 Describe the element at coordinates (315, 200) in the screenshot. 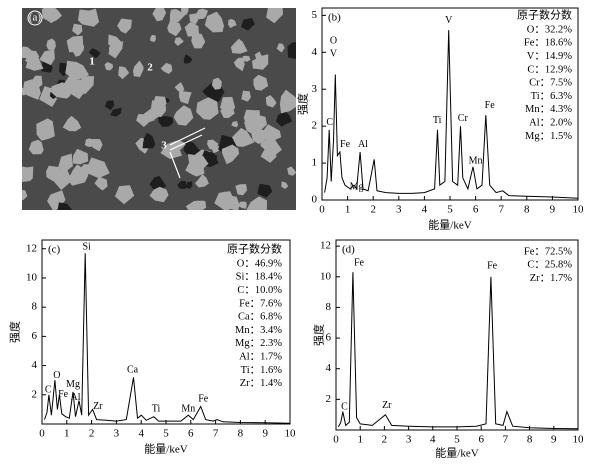

I see `y-tick-label: 0` at that location.